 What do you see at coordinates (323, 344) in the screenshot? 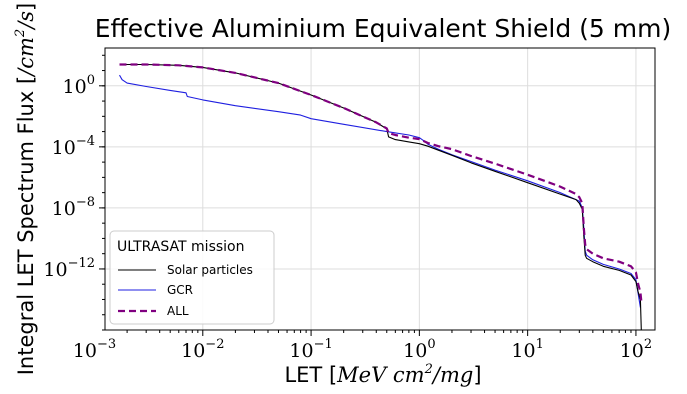
I see `x-tick-exponent: −1` at bounding box center [323, 344].